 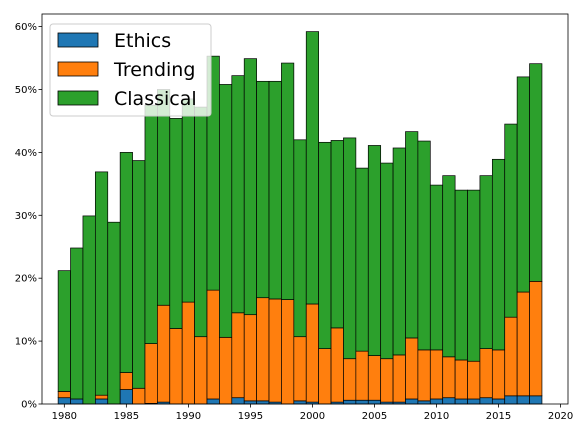 What do you see at coordinates (29, 405) in the screenshot?
I see `y-tick-label: 0%` at bounding box center [29, 405].